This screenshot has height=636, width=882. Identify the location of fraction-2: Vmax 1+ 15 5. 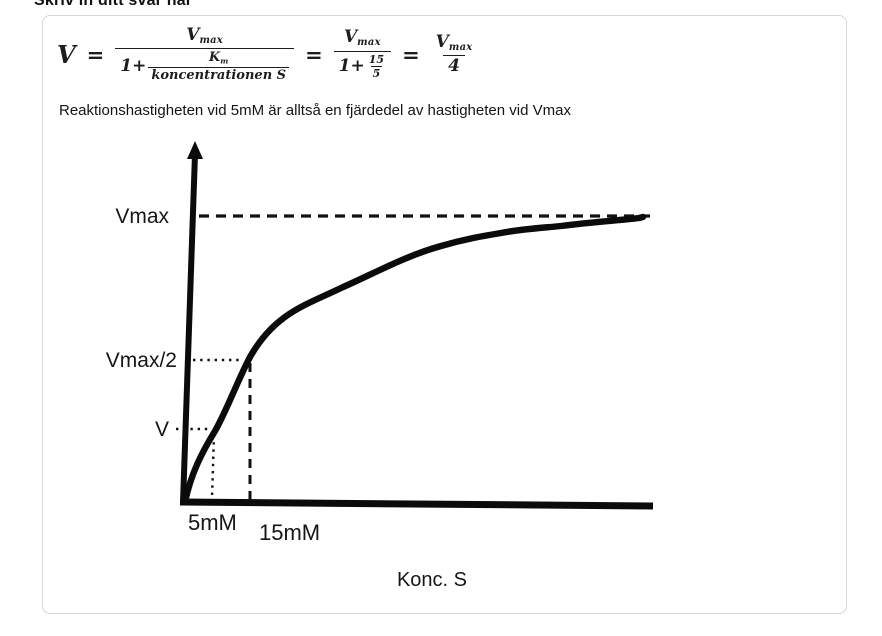
(362, 54).